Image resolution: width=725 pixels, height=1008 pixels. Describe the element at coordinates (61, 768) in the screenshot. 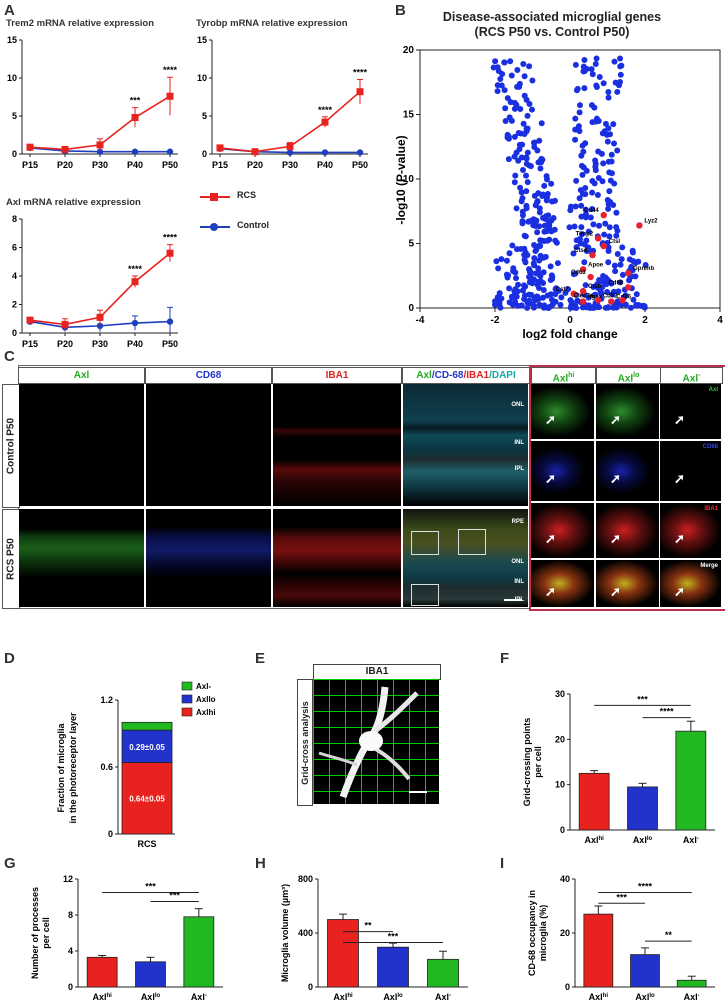

I see `y-label-line1: Fraction of microglia` at that location.